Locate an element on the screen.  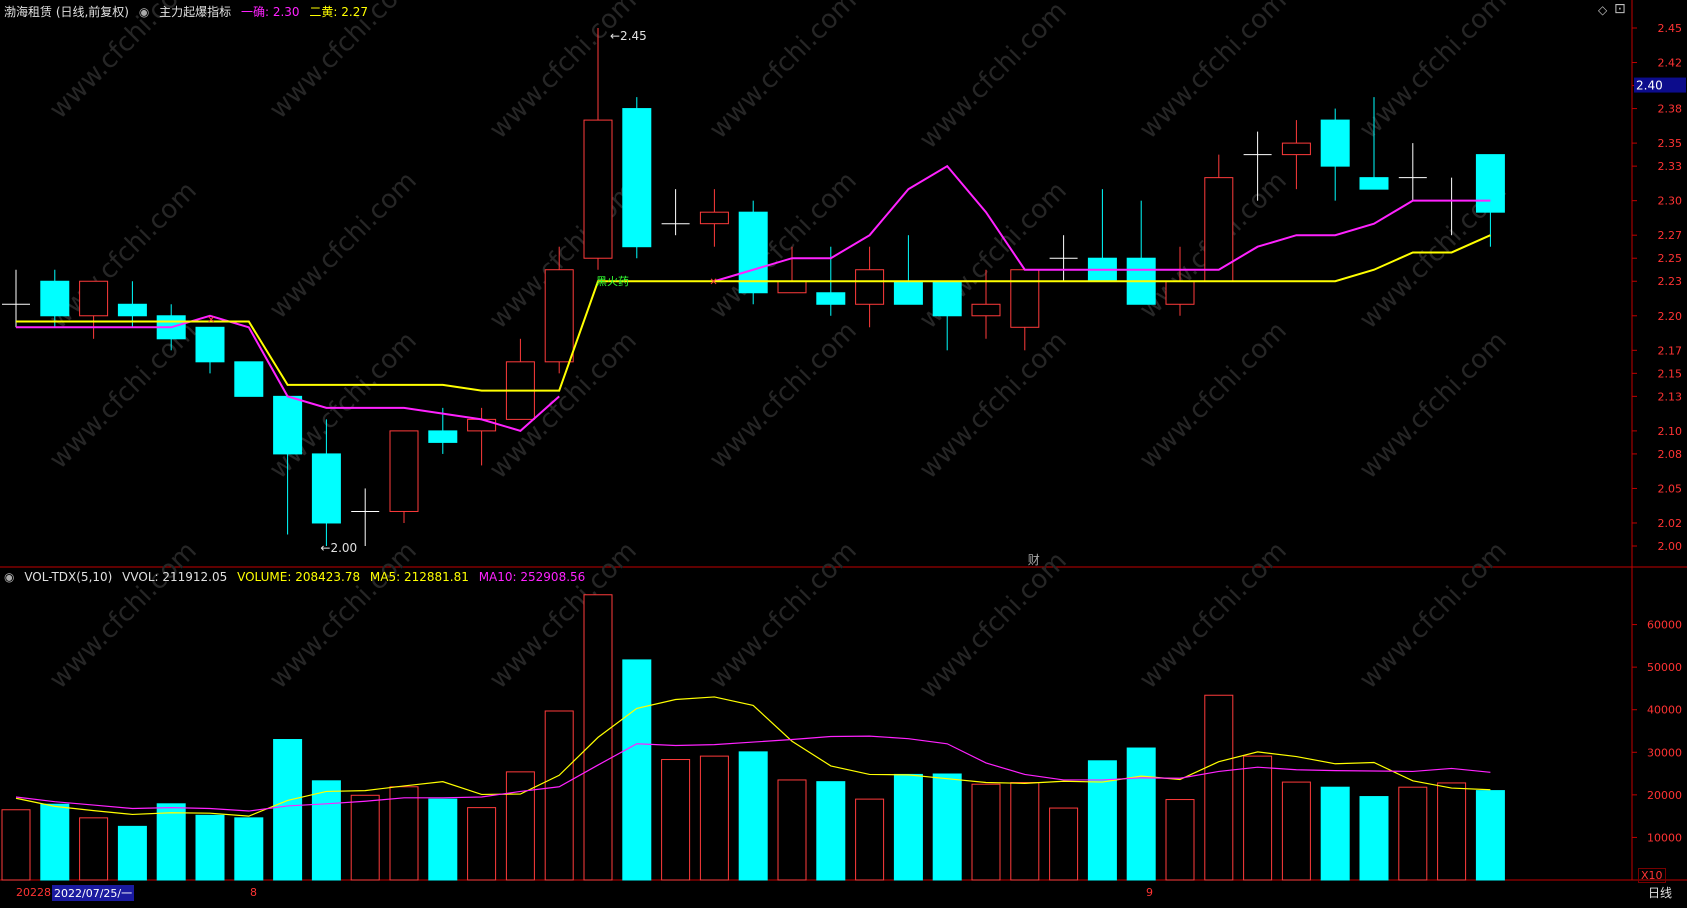
price-tick-label: 2.17 is located at coordinates (1670, 350).